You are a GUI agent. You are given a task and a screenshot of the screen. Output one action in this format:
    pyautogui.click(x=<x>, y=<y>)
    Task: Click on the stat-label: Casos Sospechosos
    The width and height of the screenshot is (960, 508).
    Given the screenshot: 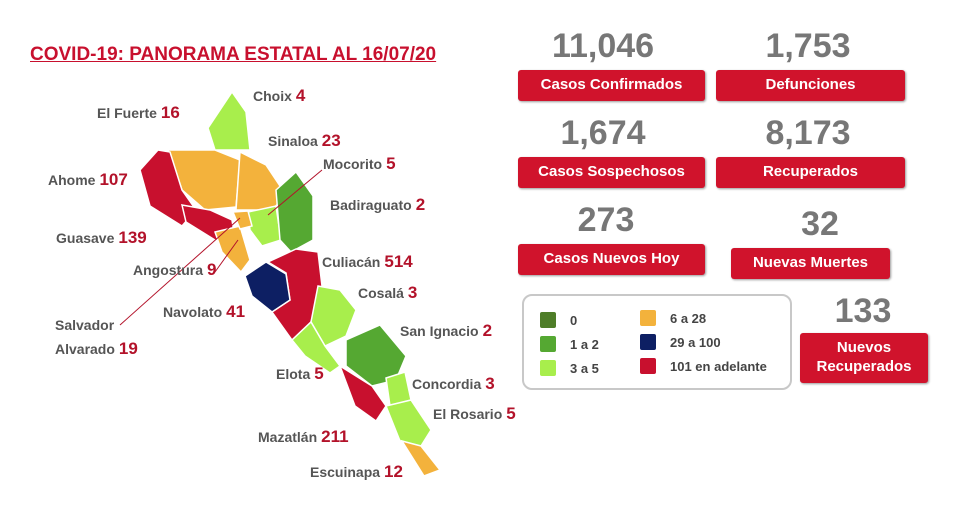 What is the action you would take?
    pyautogui.click(x=611, y=172)
    